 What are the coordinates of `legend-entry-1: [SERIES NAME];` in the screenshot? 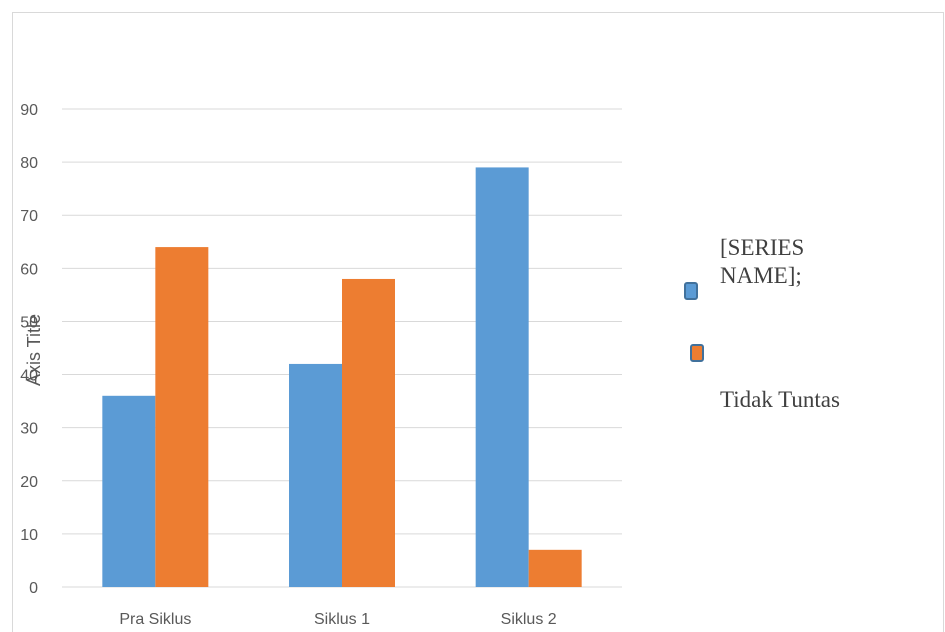 It's located at (809, 289).